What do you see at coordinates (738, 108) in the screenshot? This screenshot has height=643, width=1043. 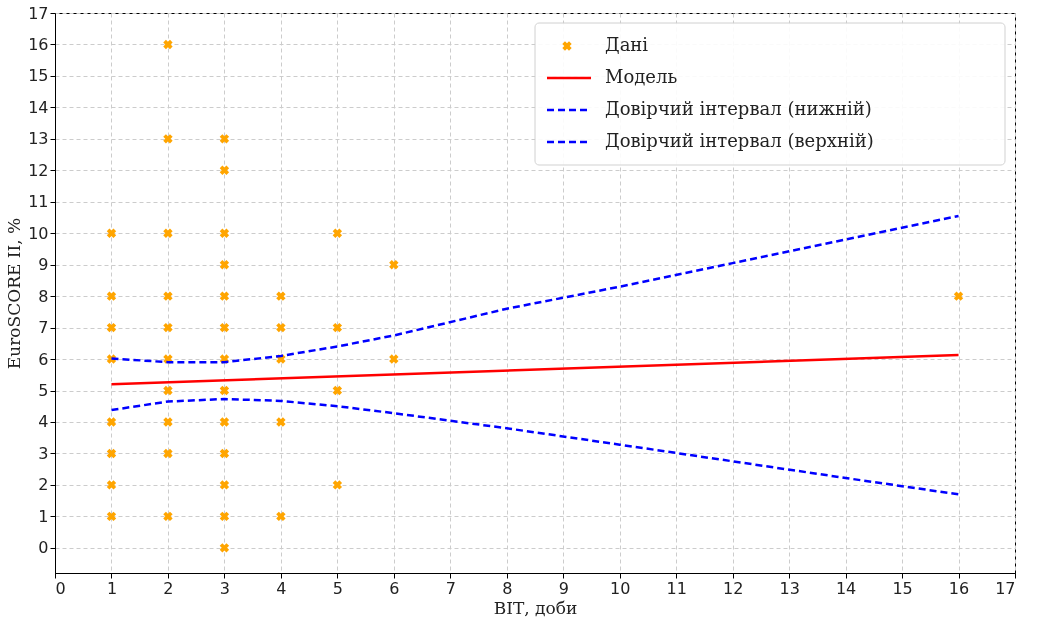 I see `legend-label: Довірчий інтервал (нижній)` at bounding box center [738, 108].